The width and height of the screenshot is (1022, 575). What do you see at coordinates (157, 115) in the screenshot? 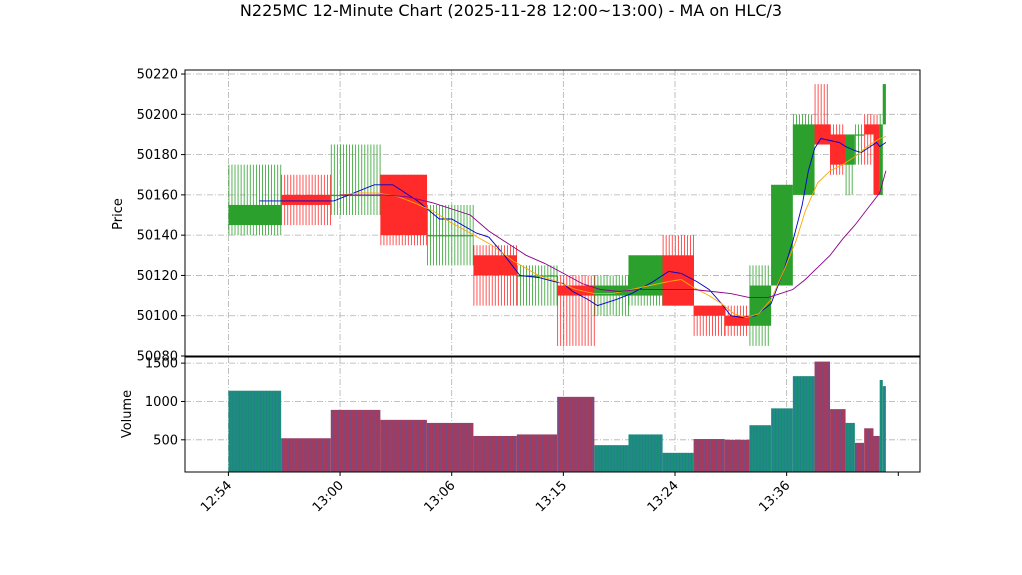
I see `price-tick-label: 50200` at bounding box center [157, 115].